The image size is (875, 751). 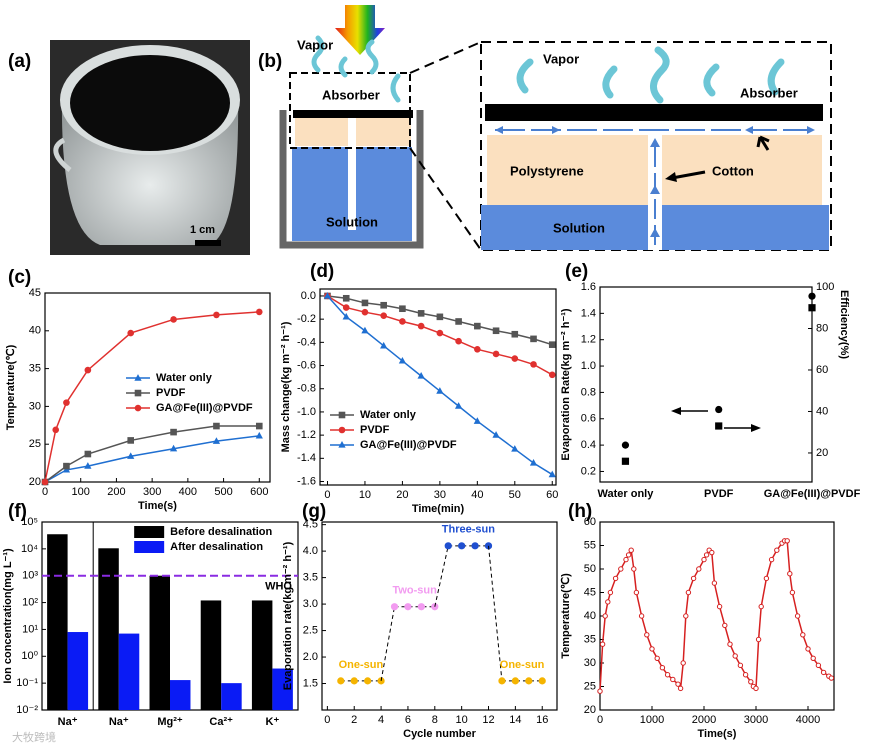 What do you see at coordinates (825, 287) in the screenshot?
I see `y2-tick-label: 100` at bounding box center [825, 287].